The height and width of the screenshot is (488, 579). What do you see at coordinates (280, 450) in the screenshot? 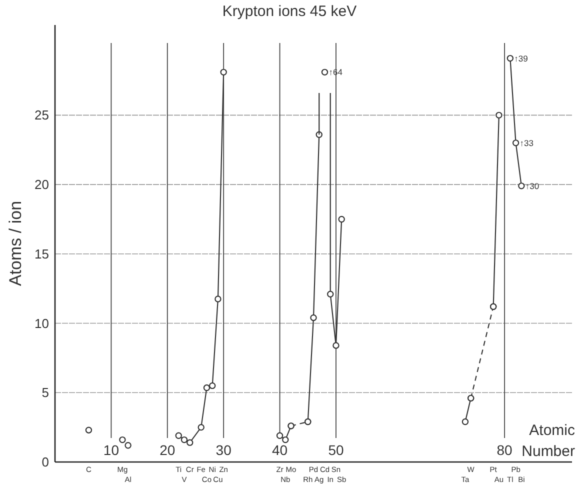
I see `x-tick-label: 40` at bounding box center [280, 450].